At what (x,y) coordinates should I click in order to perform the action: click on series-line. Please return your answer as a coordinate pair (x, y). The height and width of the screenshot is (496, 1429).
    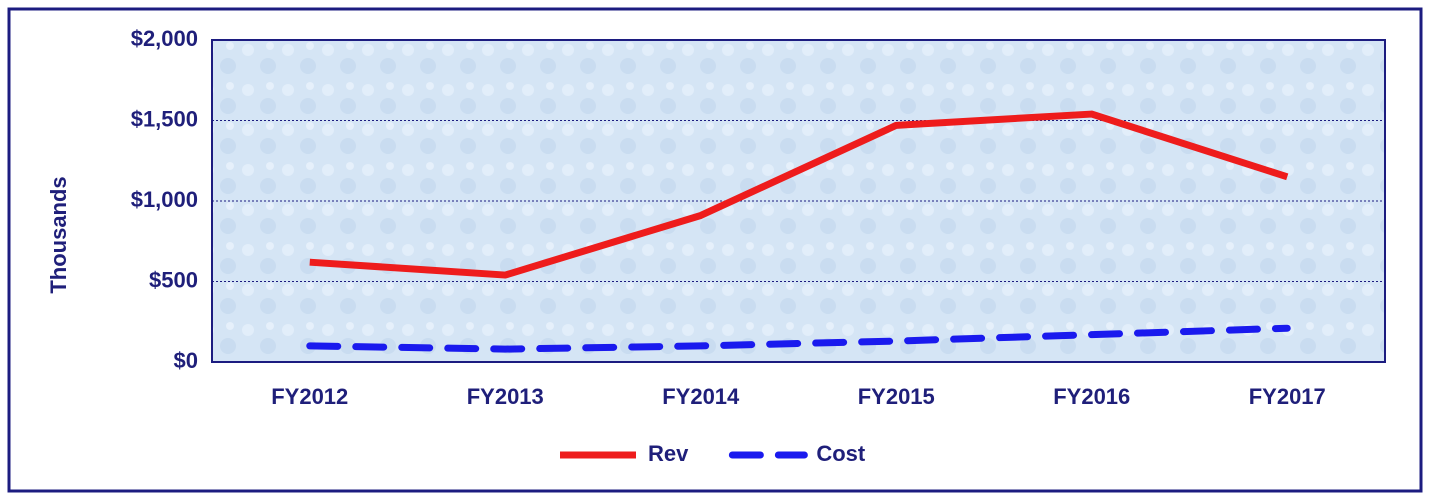
    Looking at the image, I should click on (798, 338).